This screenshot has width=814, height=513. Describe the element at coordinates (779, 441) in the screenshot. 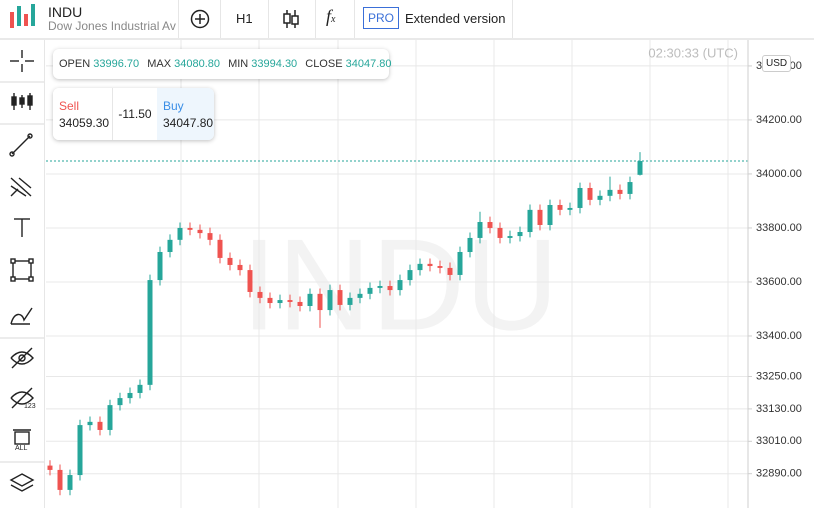

I see `y-tick-label: 33010.00` at that location.